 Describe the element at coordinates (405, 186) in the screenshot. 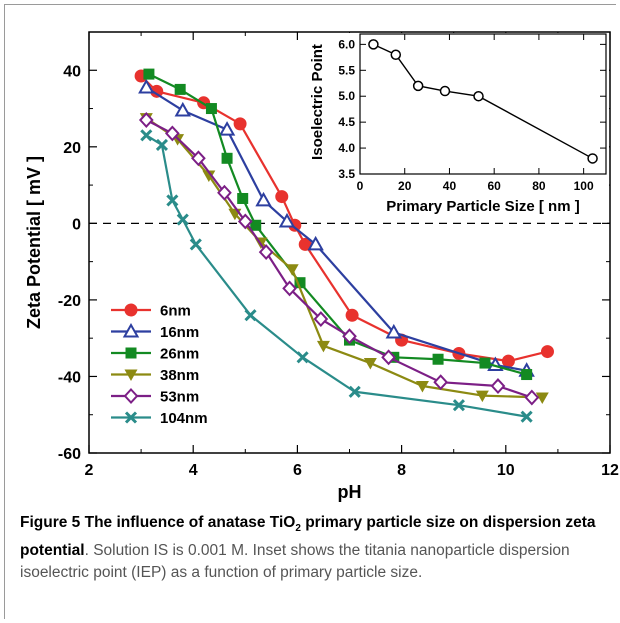

I see `inset-x-tick-label: 20` at that location.